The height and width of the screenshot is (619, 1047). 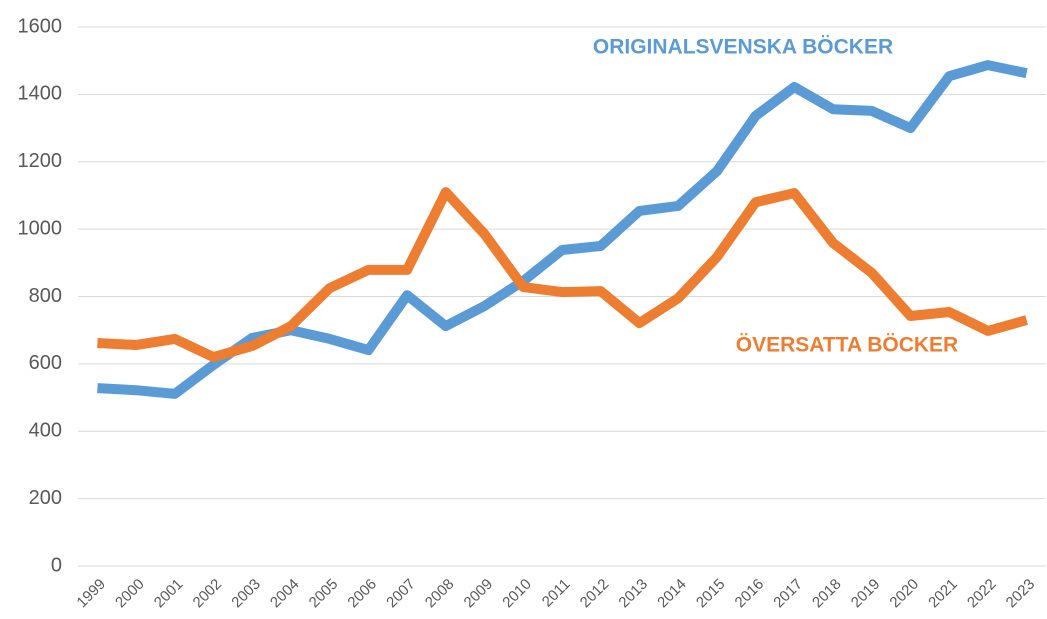 I want to click on series-label: ORIGINALSVENSKA BÖCKER, so click(x=743, y=47).